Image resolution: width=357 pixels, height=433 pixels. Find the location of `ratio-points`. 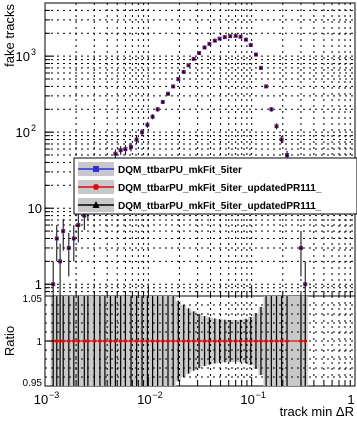

ratio-points is located at coordinates (176, 341).